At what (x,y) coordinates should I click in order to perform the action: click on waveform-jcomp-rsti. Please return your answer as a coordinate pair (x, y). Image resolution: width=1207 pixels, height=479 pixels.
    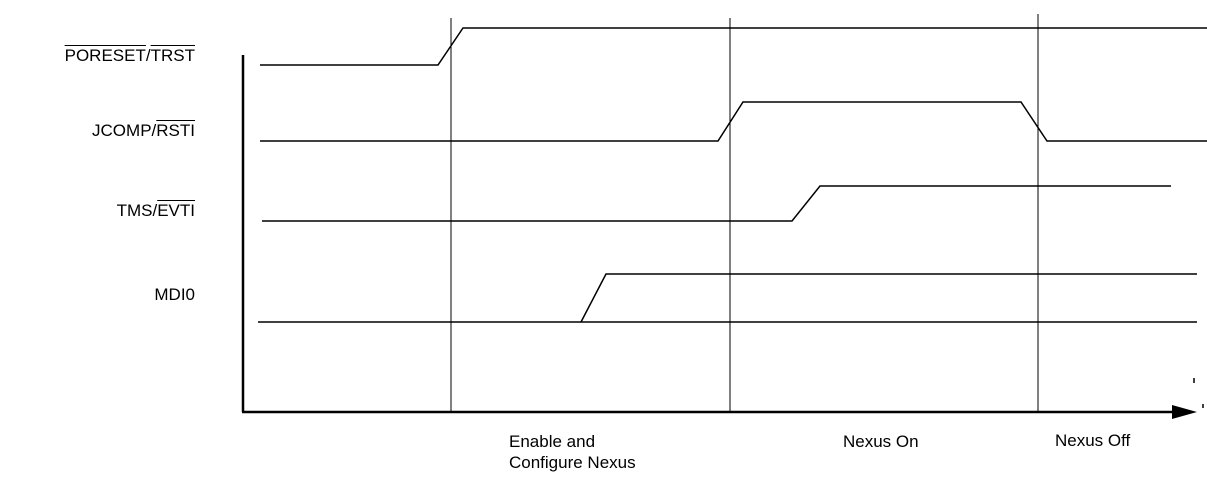
    Looking at the image, I should click on (733, 121).